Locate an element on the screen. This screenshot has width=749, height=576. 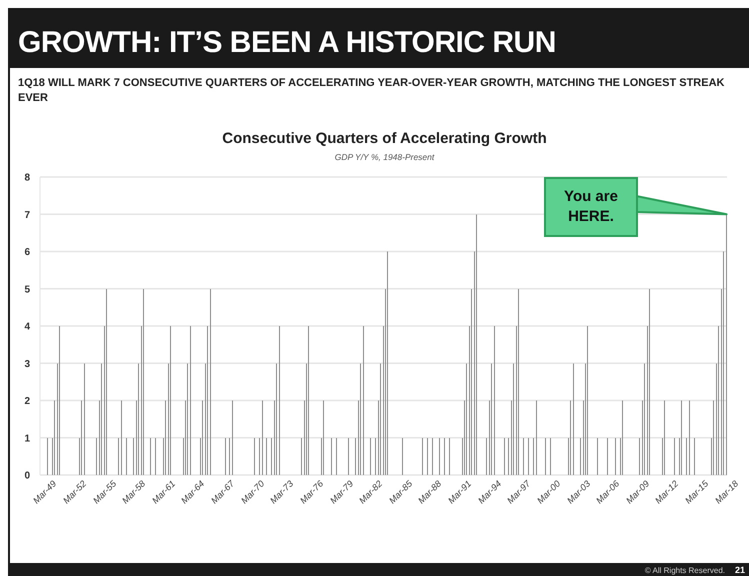
y-tick-label: 6 is located at coordinates (27, 252).